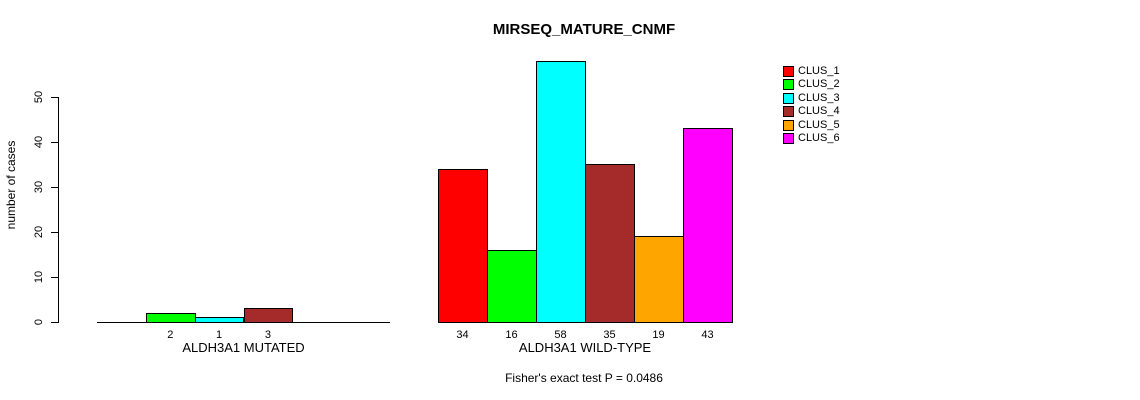 The height and width of the screenshot is (400, 1140). Describe the element at coordinates (170, 335) in the screenshot. I see `bar-value-label: 2` at that location.